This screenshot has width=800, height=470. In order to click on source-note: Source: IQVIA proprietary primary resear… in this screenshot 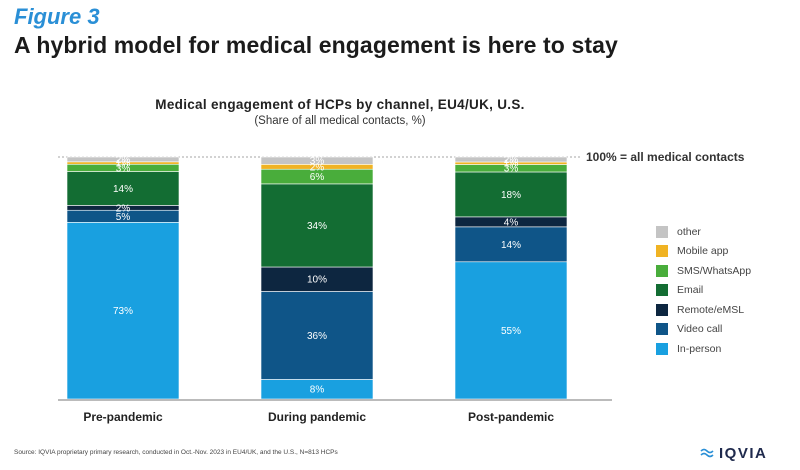, I will do `click(176, 452)`.